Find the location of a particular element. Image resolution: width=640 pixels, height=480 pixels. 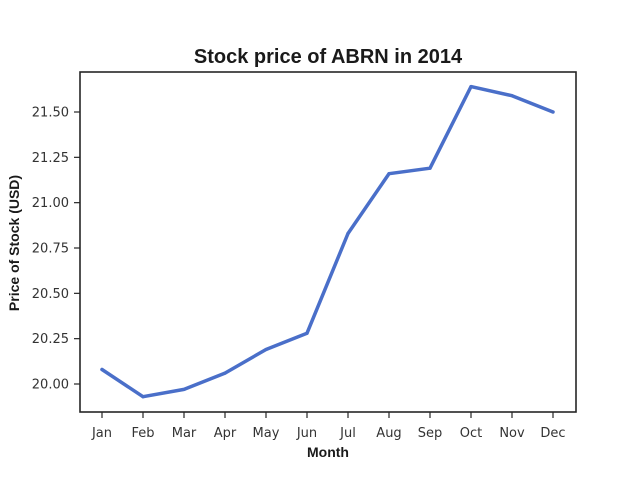

x-tick-label: Jun is located at coordinates (306, 433).